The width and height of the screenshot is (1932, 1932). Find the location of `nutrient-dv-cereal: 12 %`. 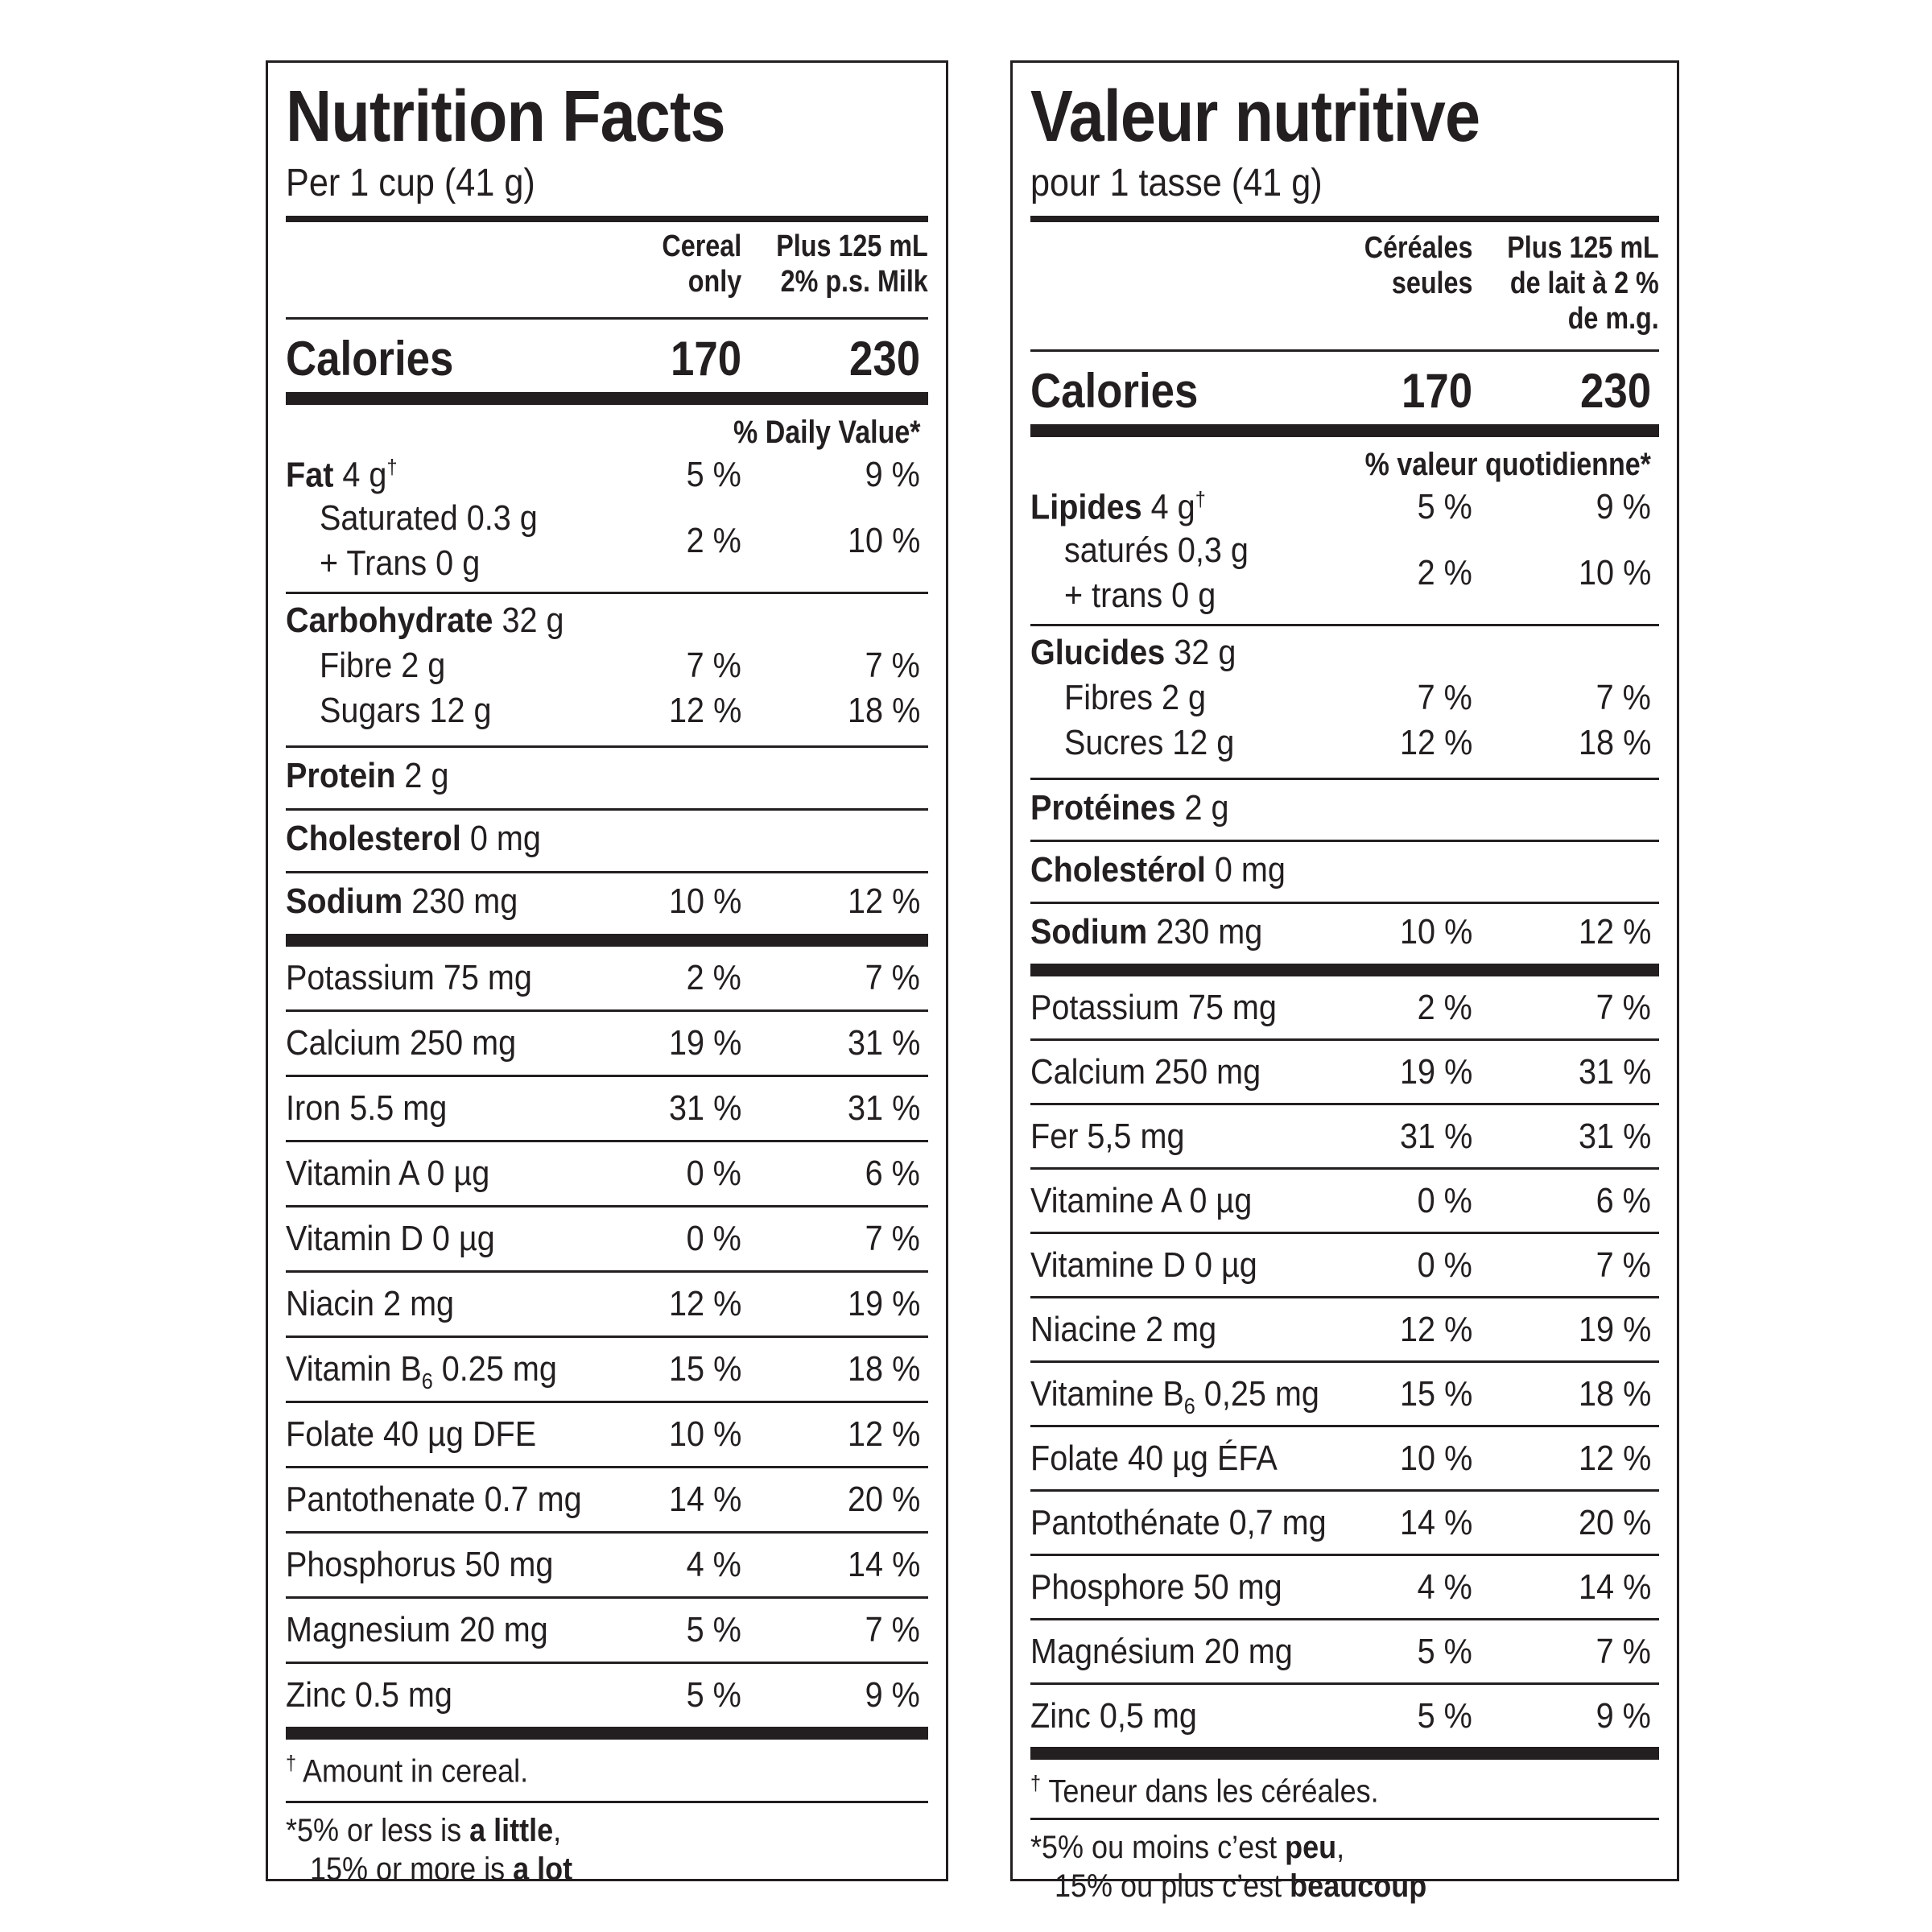

nutrient-dv-cereal: 12 % is located at coordinates (704, 1303).